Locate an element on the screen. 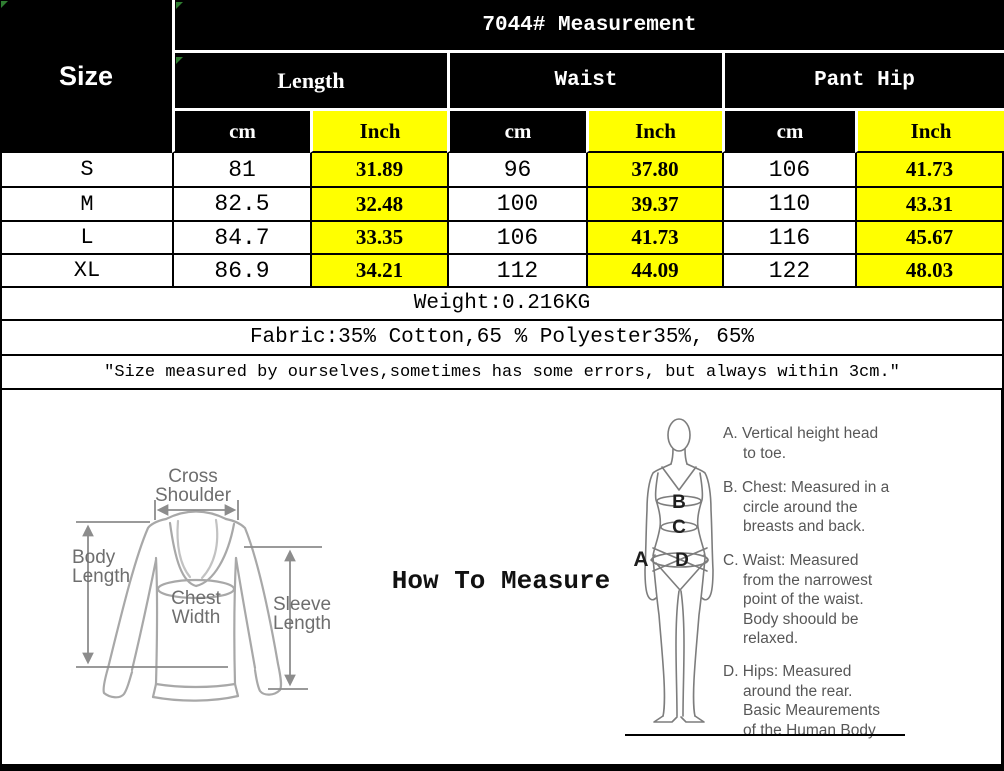 The height and width of the screenshot is (771, 1004). column-header-pant-hip: Pant Hip is located at coordinates (863, 82).